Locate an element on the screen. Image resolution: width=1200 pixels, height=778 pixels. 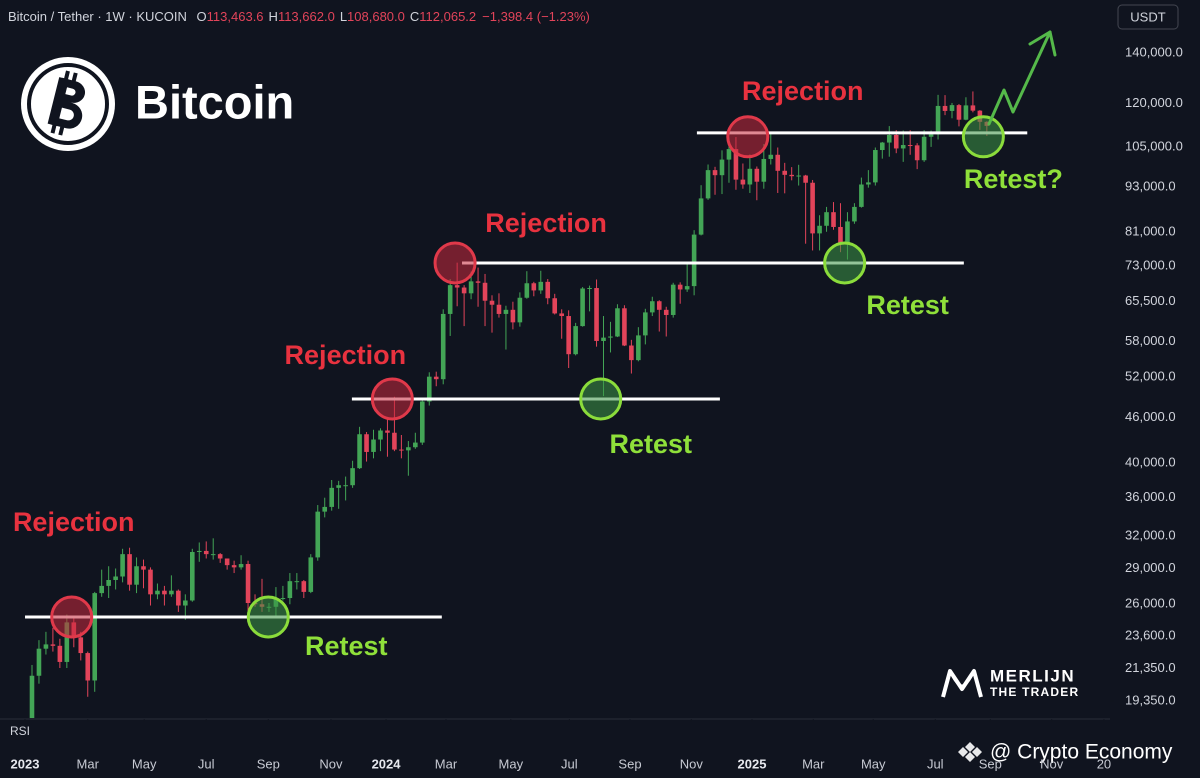
y-tick-label: 26,000.0 is located at coordinates (1150, 603).